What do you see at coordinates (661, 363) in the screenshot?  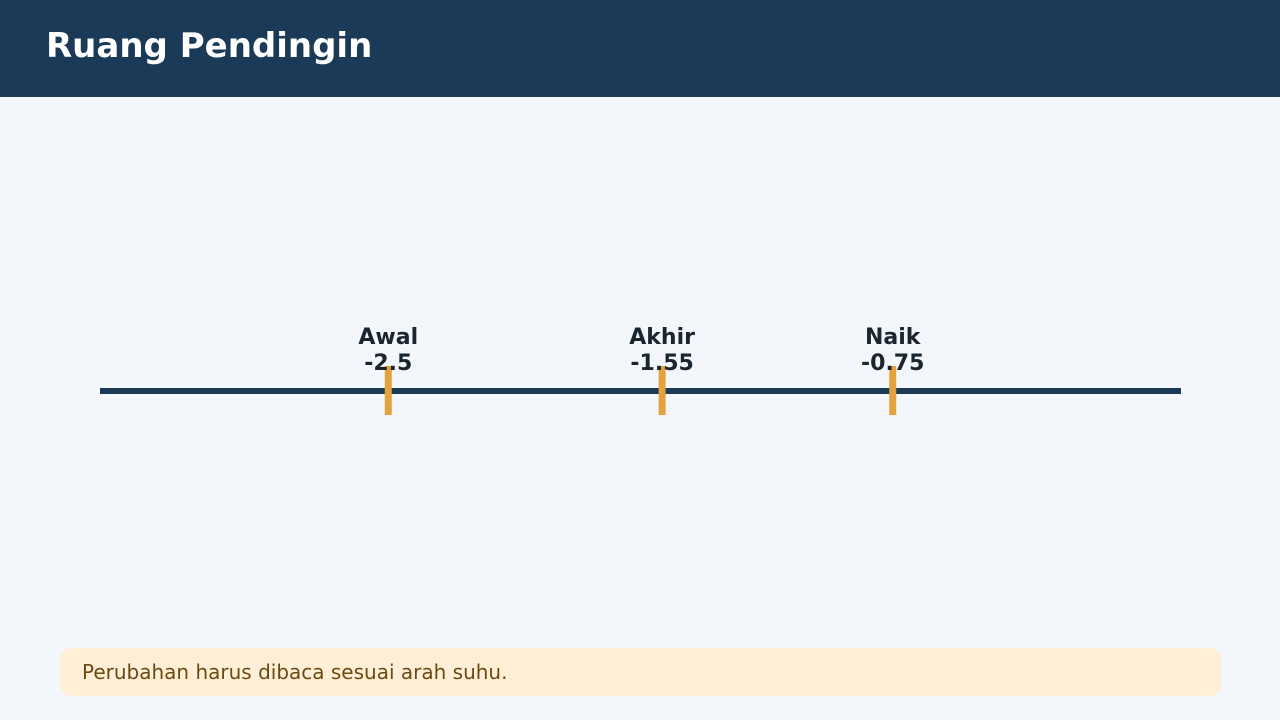 I see `marker-value: -1.55` at bounding box center [661, 363].